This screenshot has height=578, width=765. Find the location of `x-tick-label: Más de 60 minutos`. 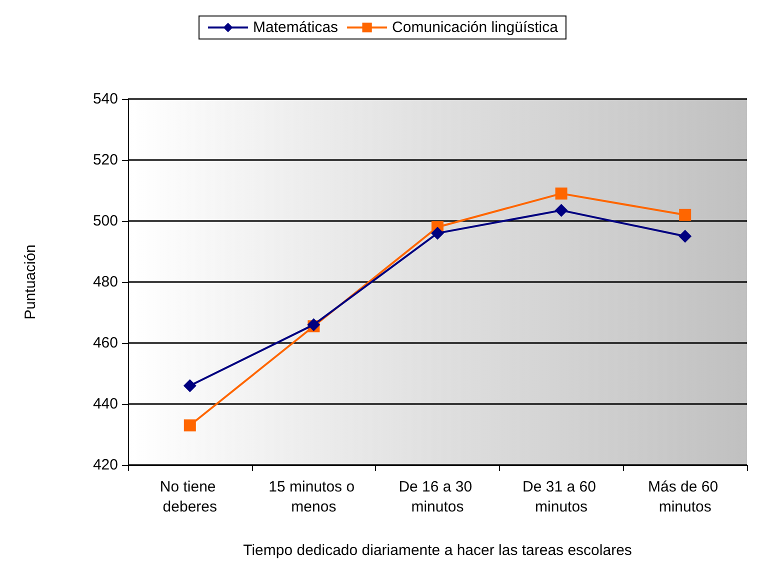

x-tick-label: Más de 60 minutos is located at coordinates (685, 497).